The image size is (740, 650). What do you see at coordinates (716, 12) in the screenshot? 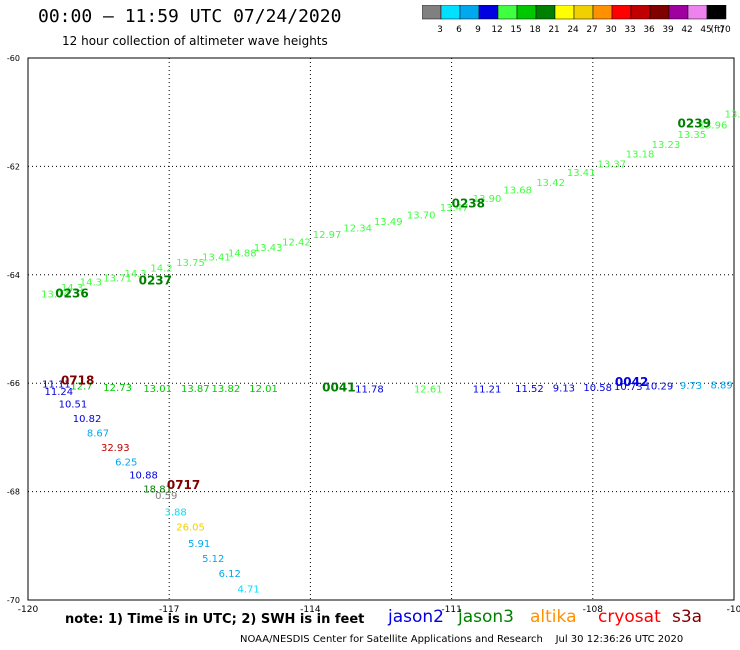
I see `colorbar-swatch` at bounding box center [716, 12].